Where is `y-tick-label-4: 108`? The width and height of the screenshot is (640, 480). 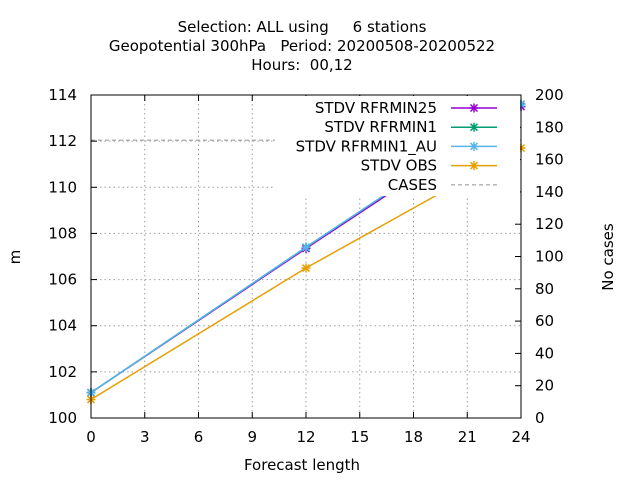 y-tick-label-4: 108 is located at coordinates (62, 233).